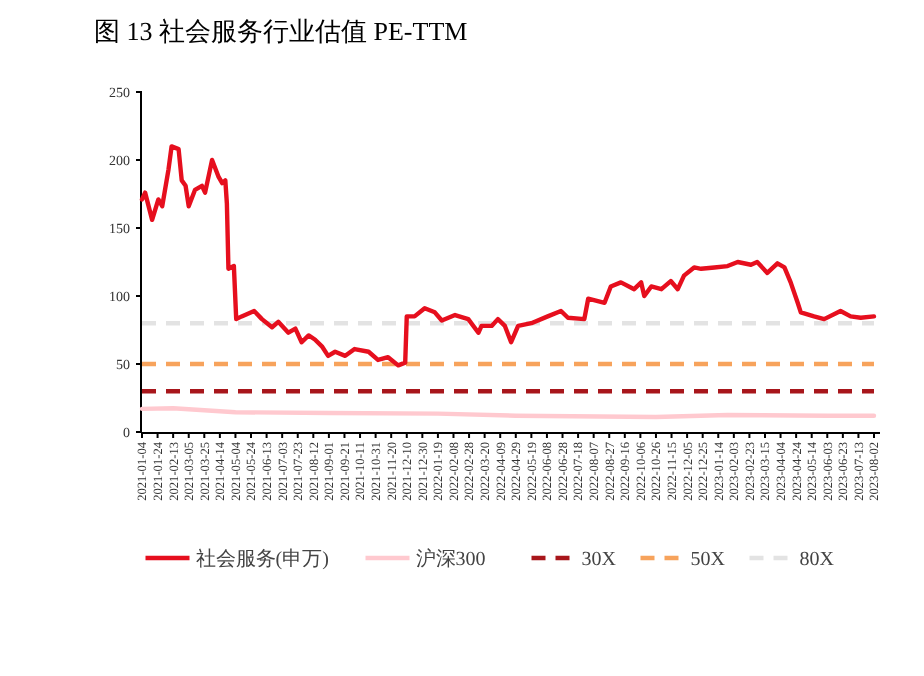  I want to click on legend-label: 50X, so click(708, 560).